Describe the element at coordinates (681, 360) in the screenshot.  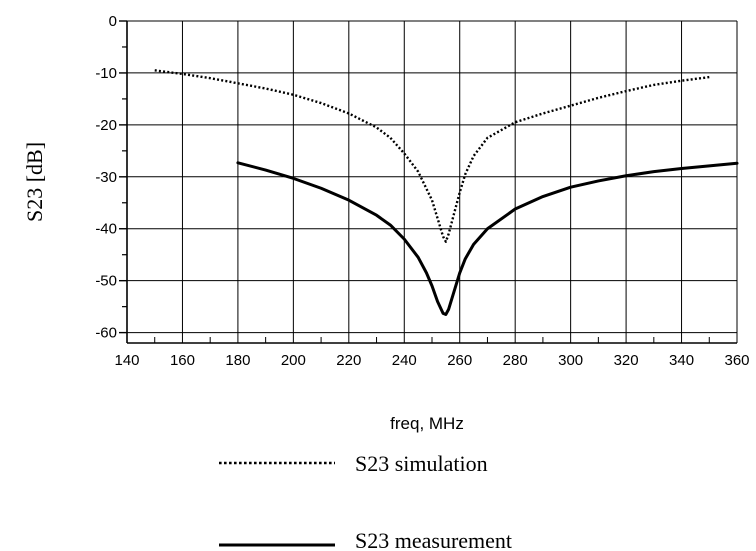
I see `x-tick-label: 340` at that location.